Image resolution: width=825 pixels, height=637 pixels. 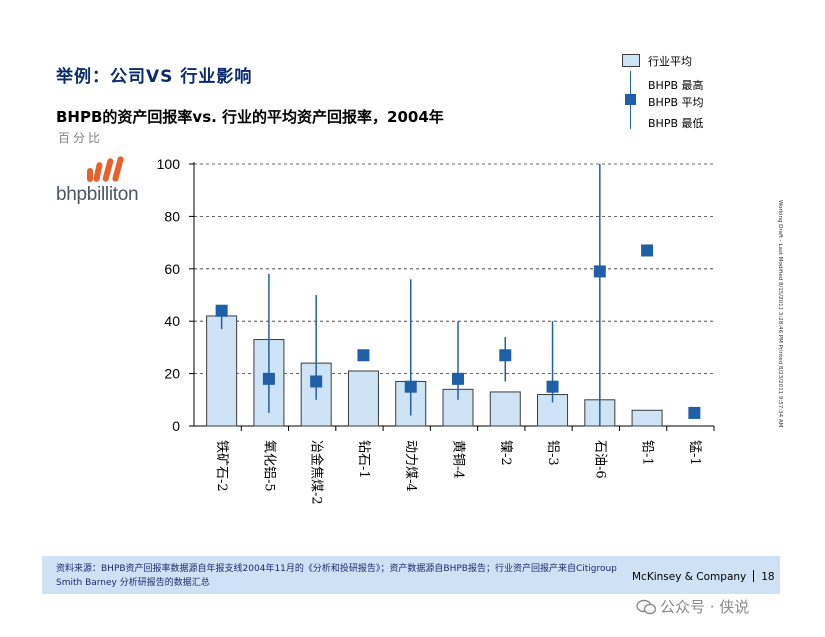 What do you see at coordinates (250, 117) in the screenshot?
I see `chart-title: BHPB的资产回报率vs. 行业的平均资产回报率，2004年` at bounding box center [250, 117].